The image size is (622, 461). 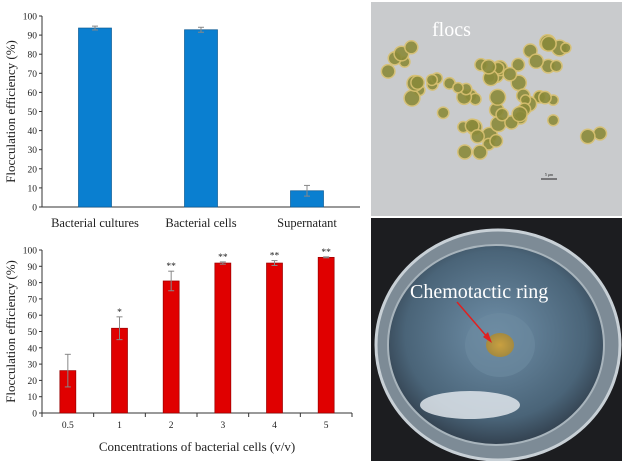 I want to click on x-category-label: Bacterial cells, so click(x=200, y=223).